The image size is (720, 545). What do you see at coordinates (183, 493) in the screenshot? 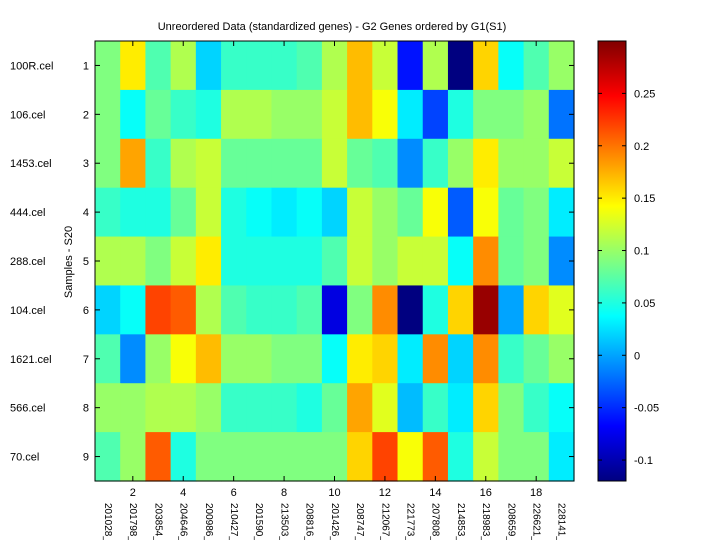
I see `x-tick-label: 4` at bounding box center [183, 493].